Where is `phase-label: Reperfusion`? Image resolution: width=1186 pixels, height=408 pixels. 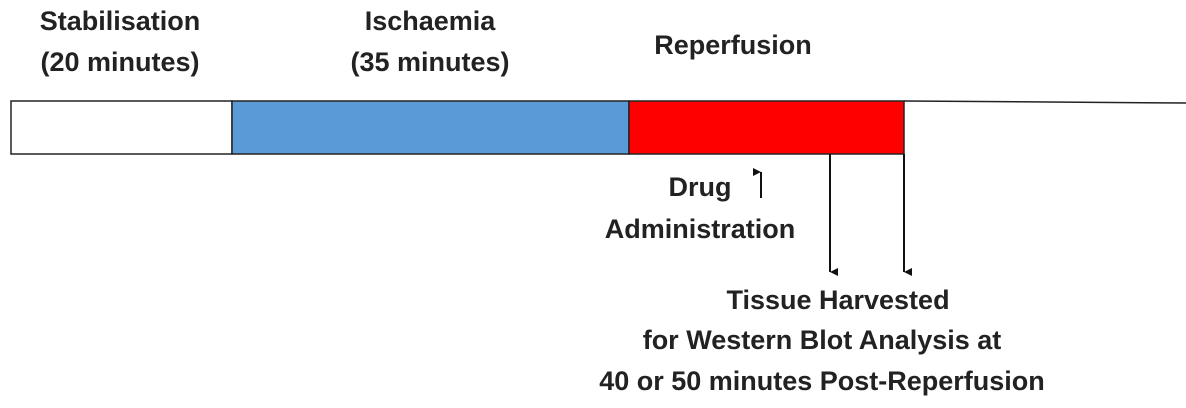 phase-label: Reperfusion is located at coordinates (733, 45).